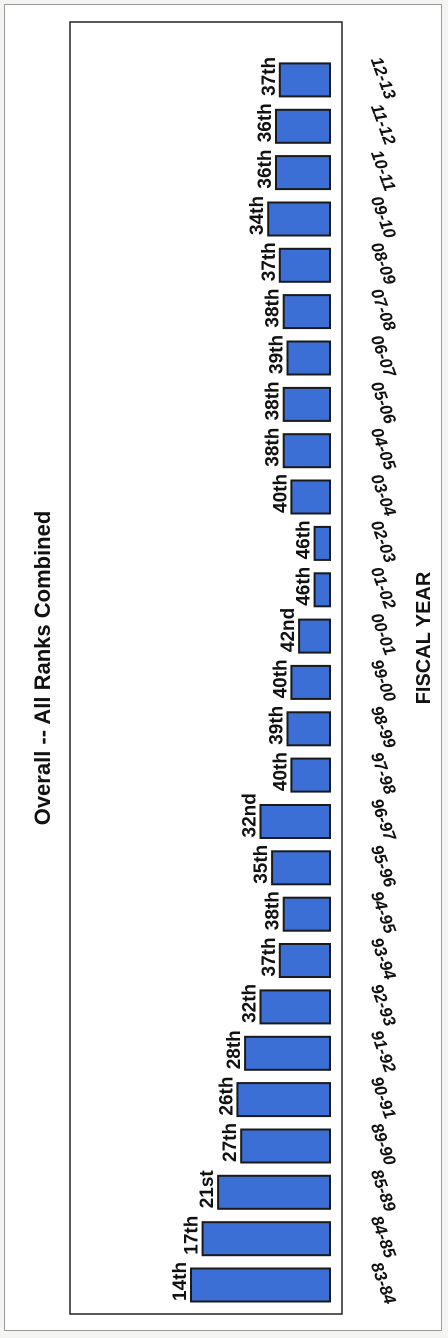 Image resolution: width=448 pixels, height=1338 pixels. Describe the element at coordinates (273, 910) in the screenshot. I see `rank-label-94-95: 38th` at that location.